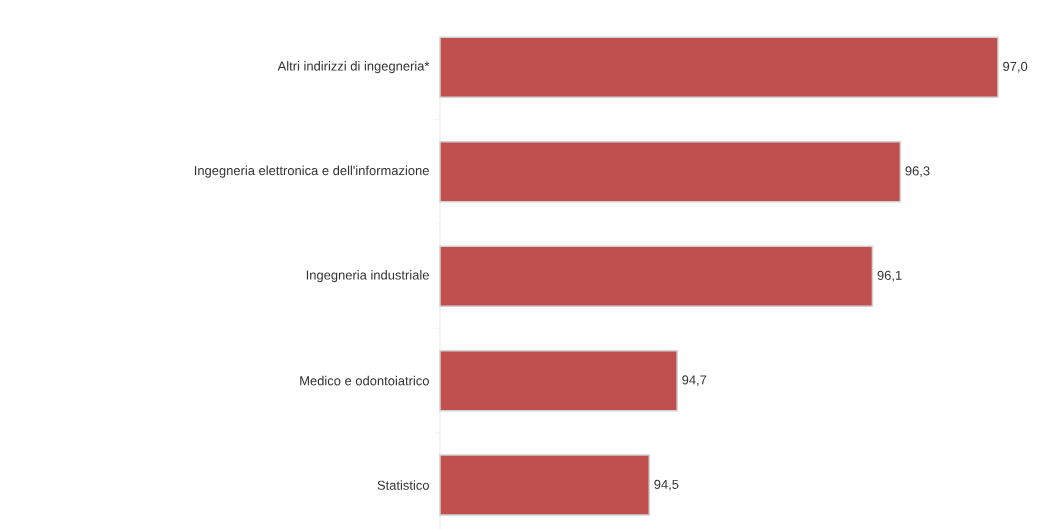 This screenshot has height=529, width=1062. I want to click on y-tick-label: Altri indirizzi di ingegneria*, so click(353, 67).